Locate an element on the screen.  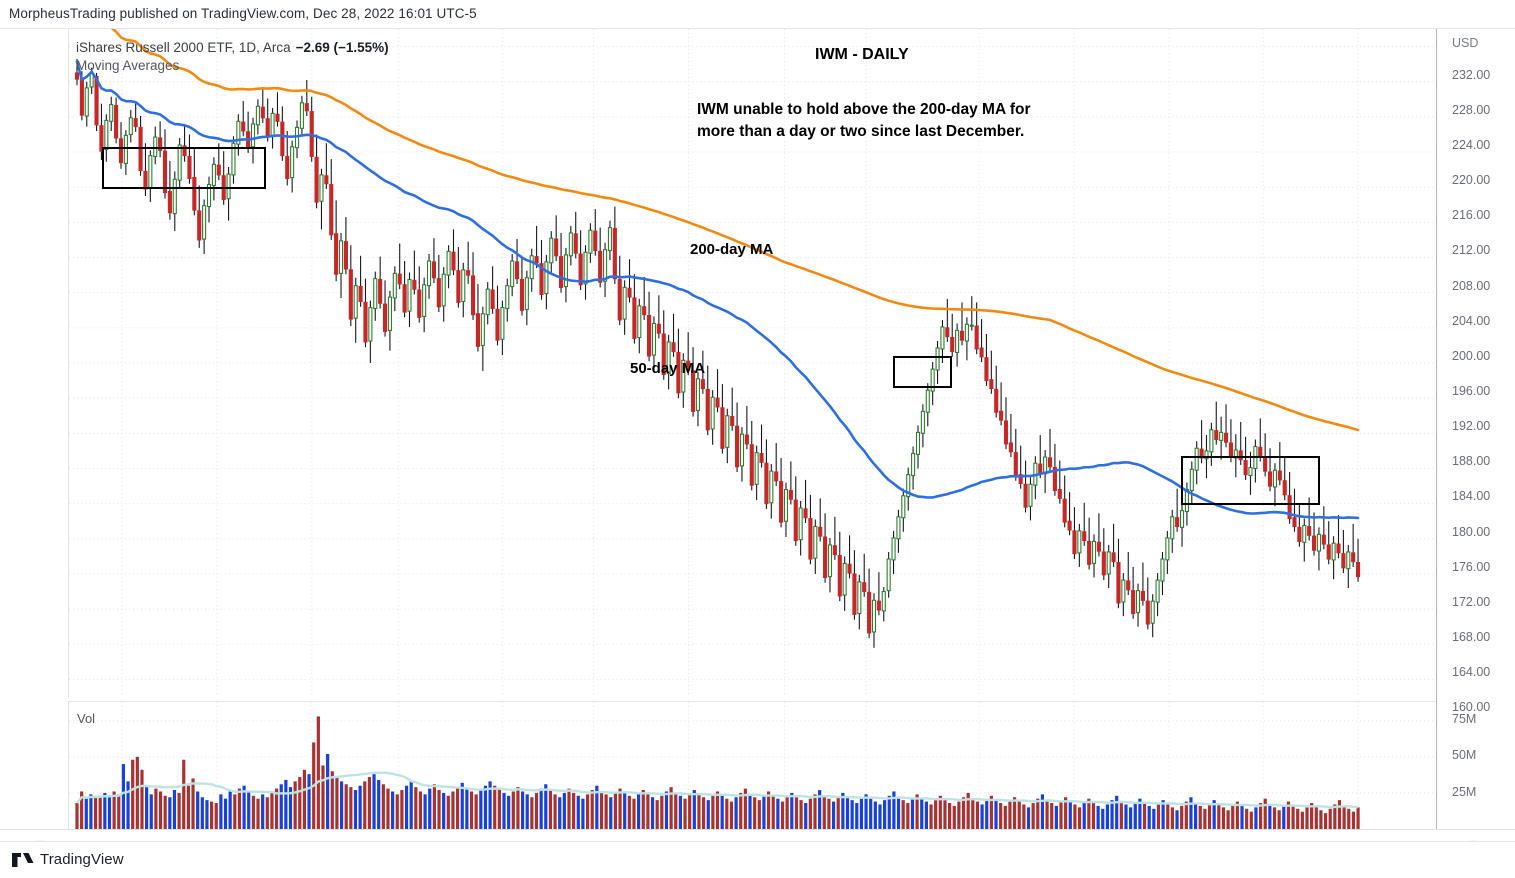
price-axis-tick: 196.00 is located at coordinates (1471, 391).